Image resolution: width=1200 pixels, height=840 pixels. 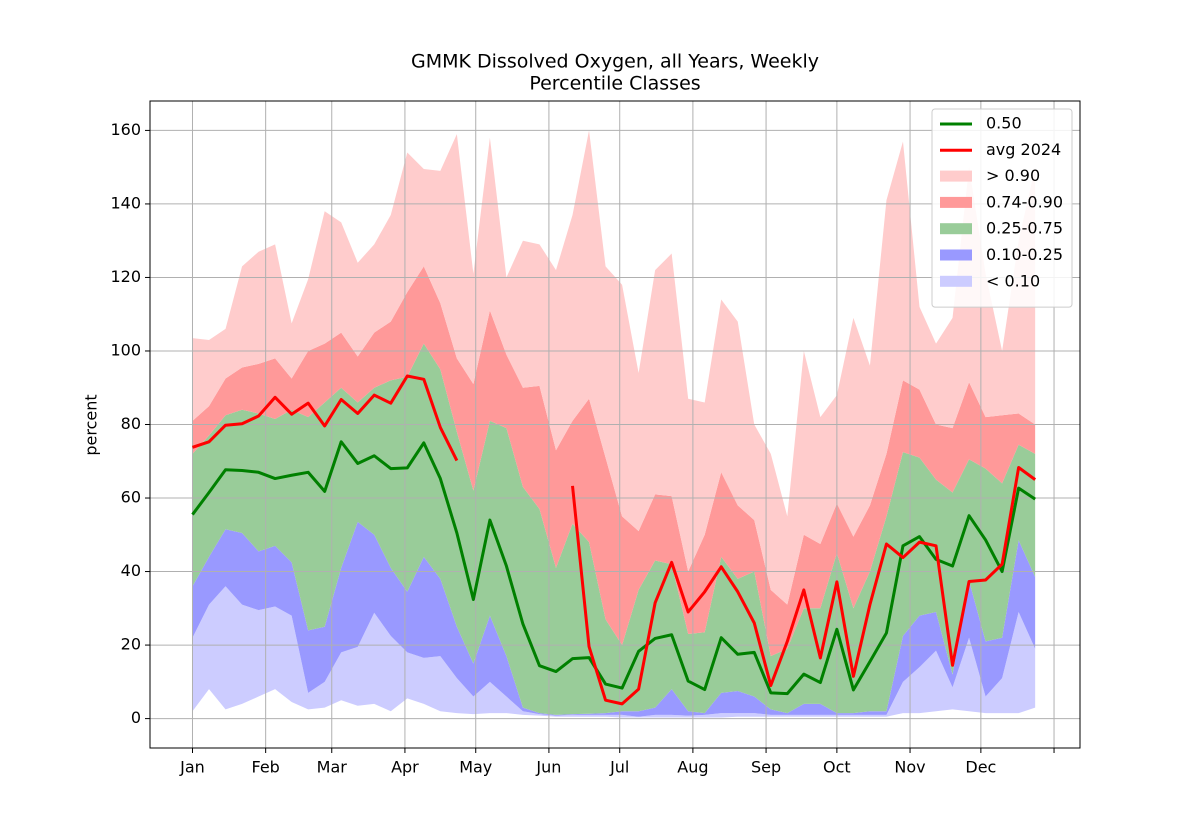 What do you see at coordinates (125, 129) in the screenshot?
I see `y-tick-label: 160` at bounding box center [125, 129].